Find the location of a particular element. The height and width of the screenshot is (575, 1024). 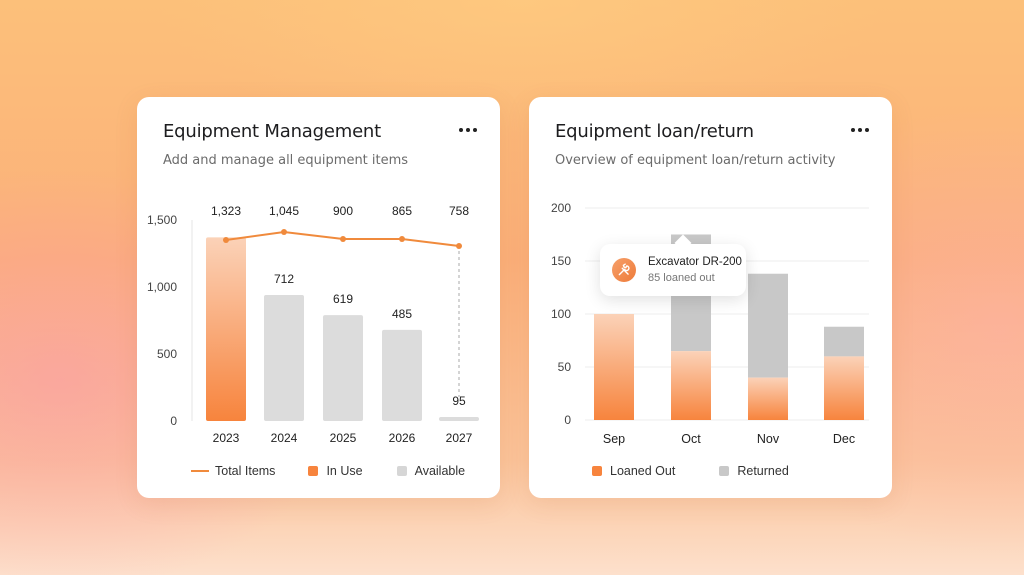

legend-total-items: Total Items is located at coordinates (233, 471).